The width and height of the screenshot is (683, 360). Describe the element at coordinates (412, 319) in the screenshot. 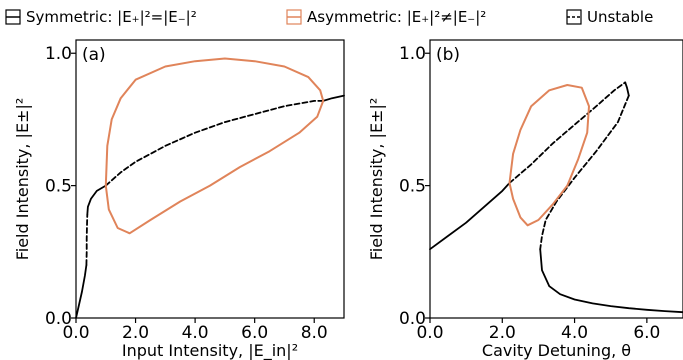

I see `y-tick-label-b-0: 0.0` at that location.